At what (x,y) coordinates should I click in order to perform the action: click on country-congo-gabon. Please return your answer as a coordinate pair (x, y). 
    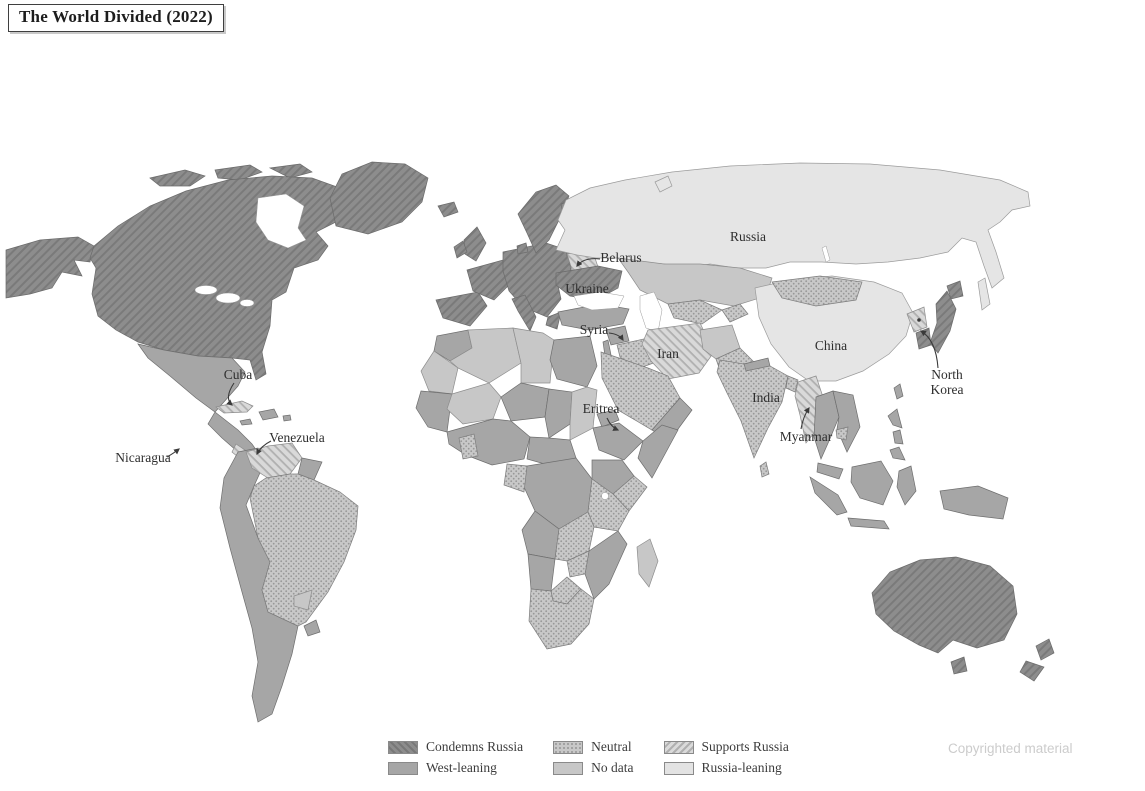
    Looking at the image, I should click on (515, 478).